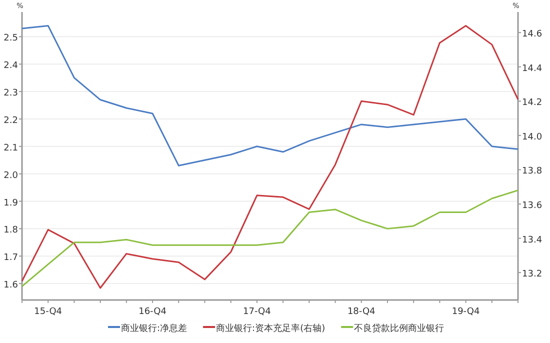 The height and width of the screenshot is (343, 550). What do you see at coordinates (11, 93) in the screenshot?
I see `y-tick-label: 2.3` at bounding box center [11, 93].